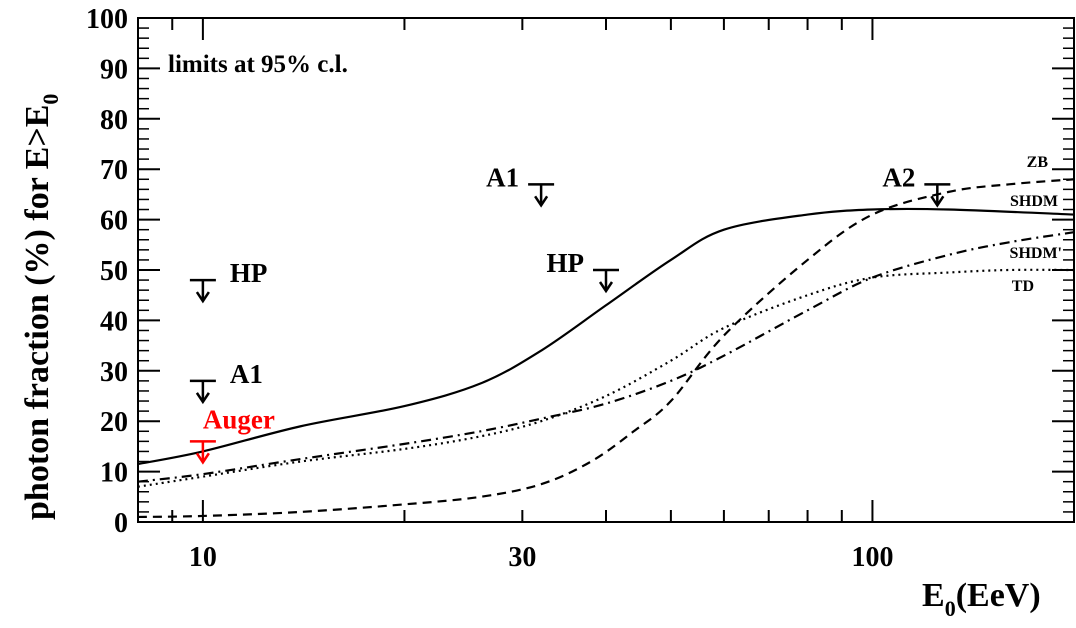 Image resolution: width=1076 pixels, height=628 pixels. What do you see at coordinates (239, 419) in the screenshot?
I see `limit-label: Auger` at bounding box center [239, 419].